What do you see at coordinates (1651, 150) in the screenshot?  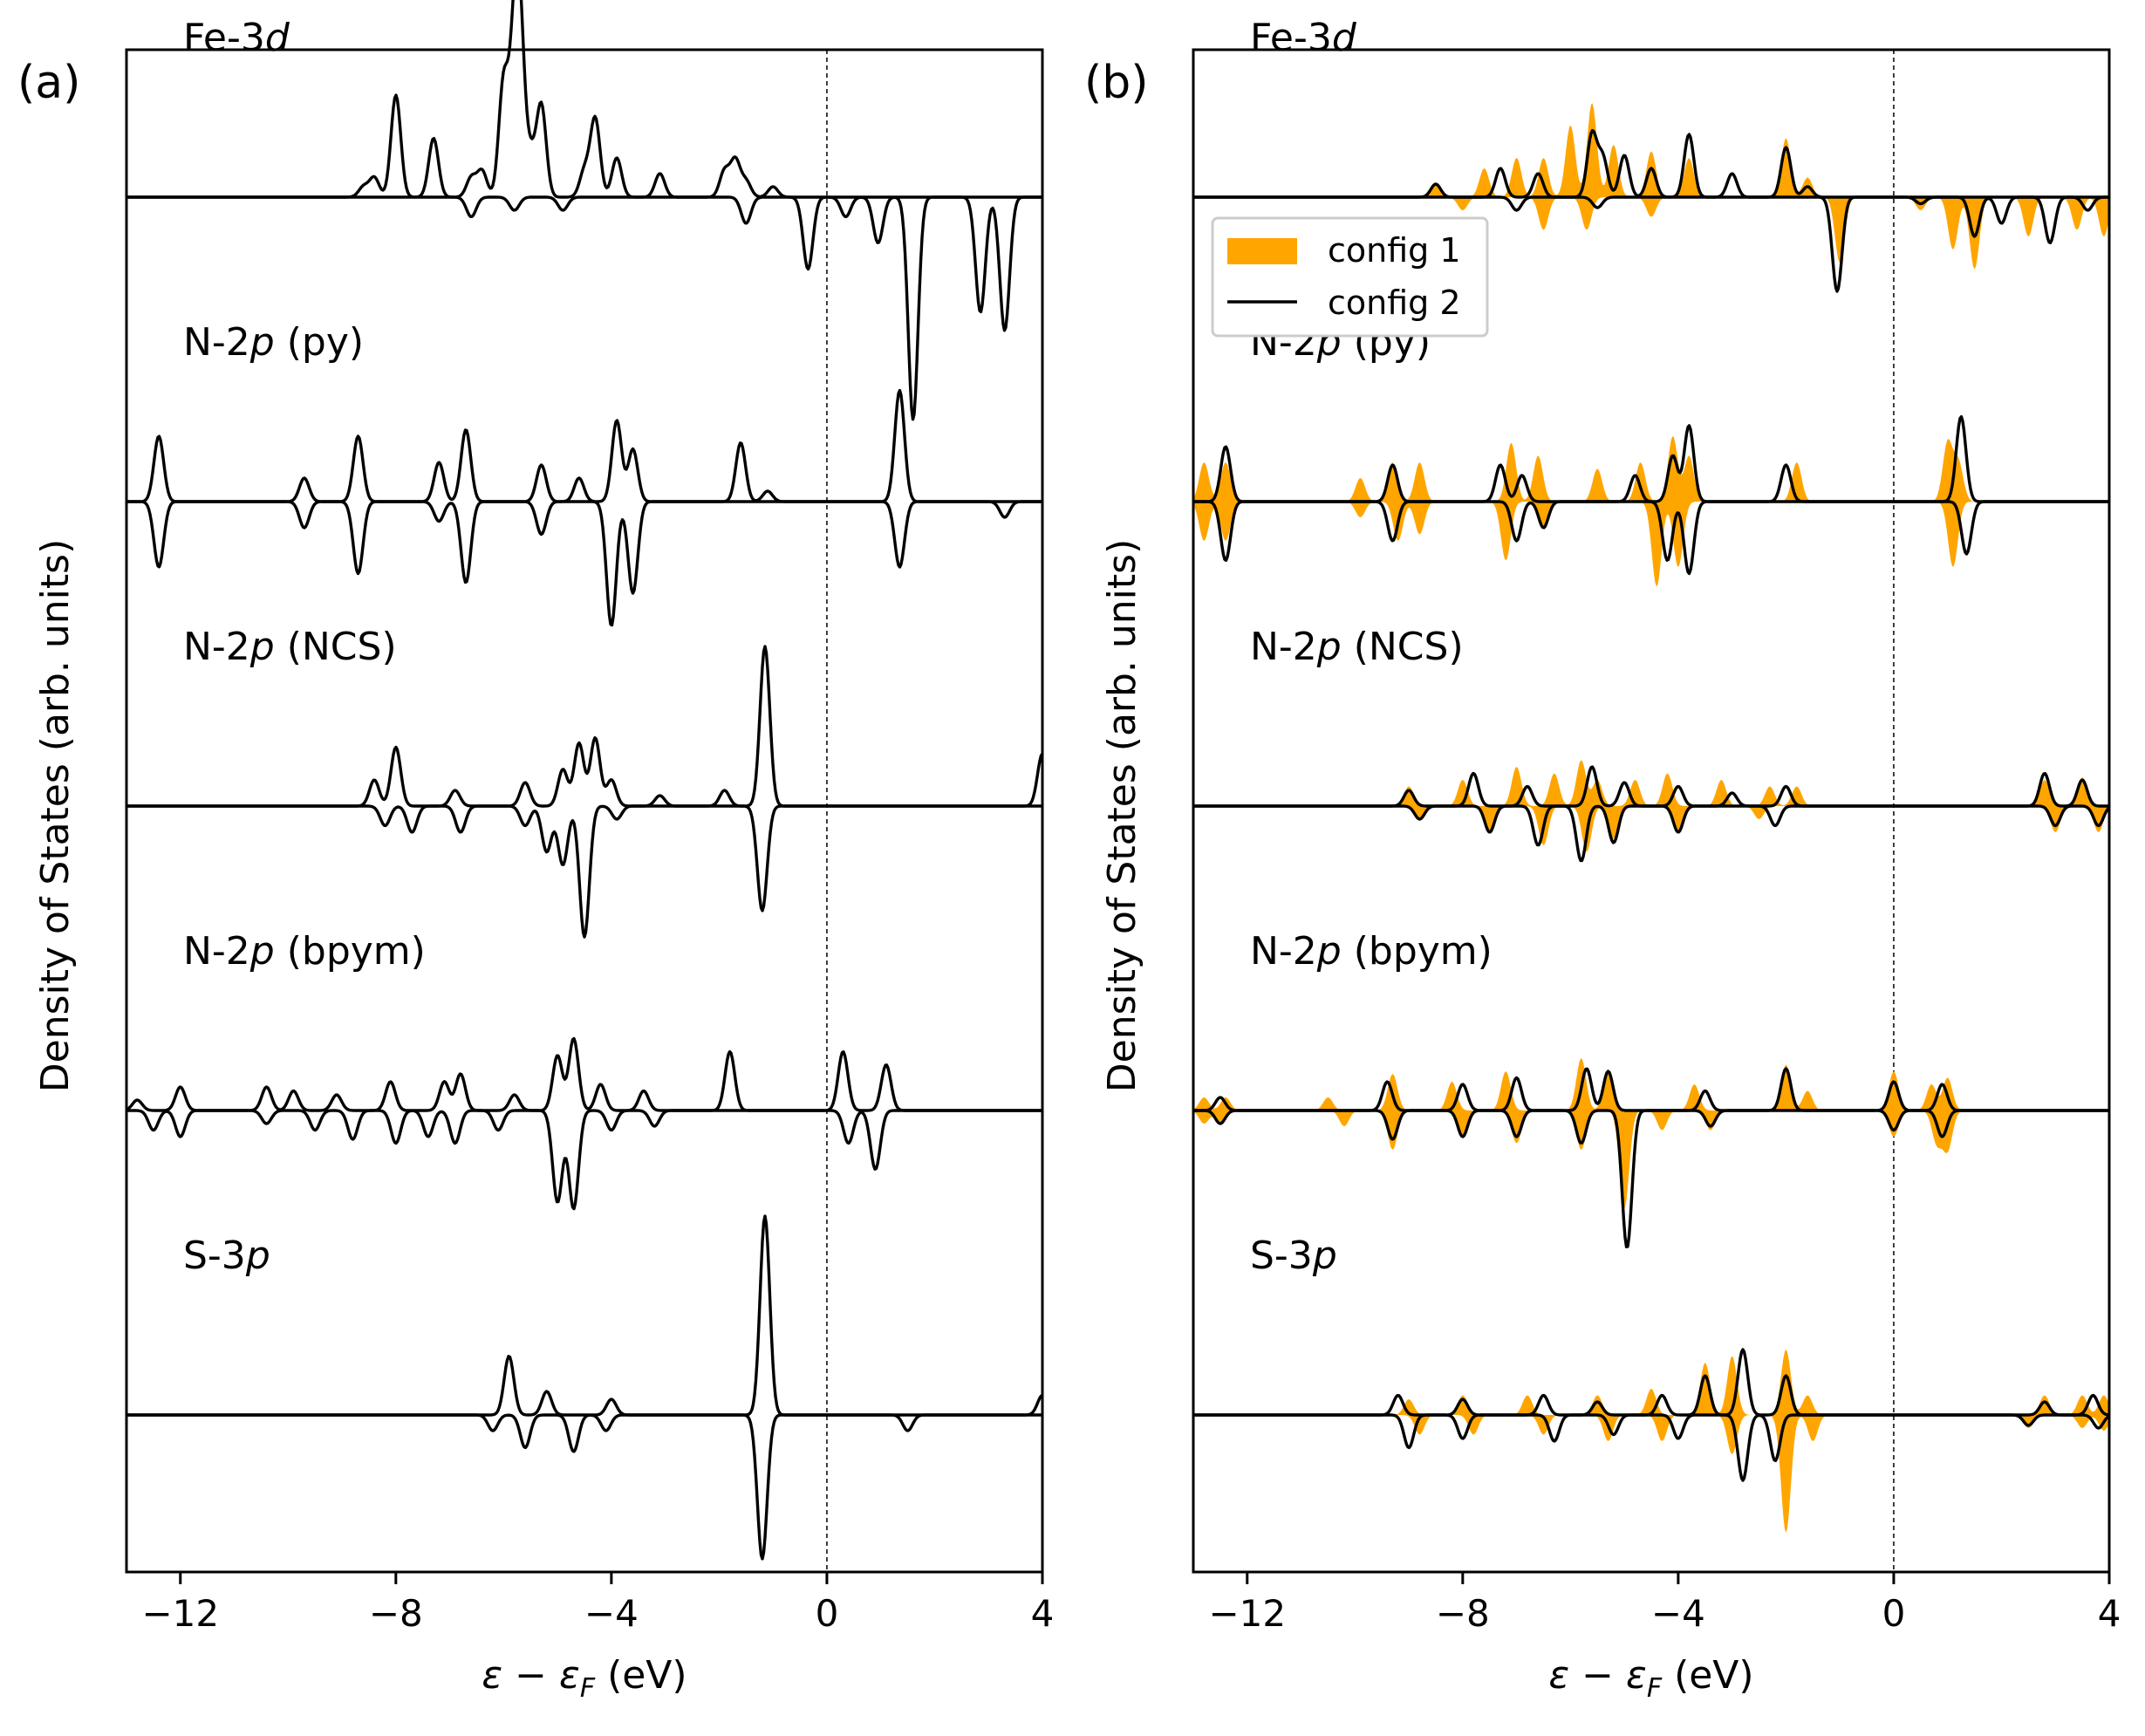 I see `config-1-fe-3d-up-b-area` at bounding box center [1651, 150].